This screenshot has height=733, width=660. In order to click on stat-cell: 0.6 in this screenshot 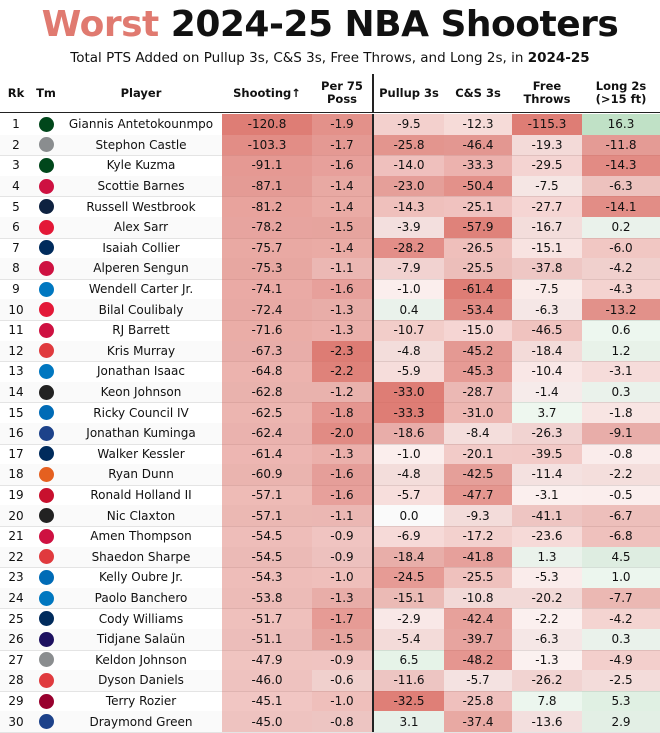, I will do `click(621, 330)`.